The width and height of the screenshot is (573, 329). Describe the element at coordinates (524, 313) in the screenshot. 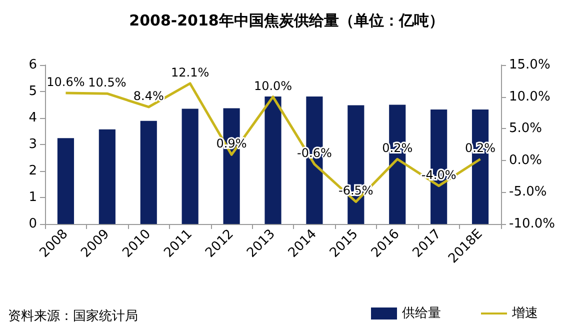

I see `legend-label: 增速` at that location.